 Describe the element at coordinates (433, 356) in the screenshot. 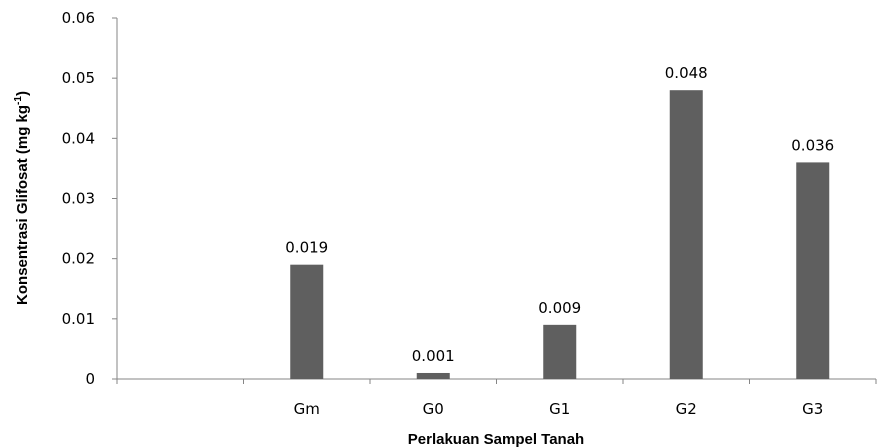

I see `data-label-G0: 0.001` at that location.